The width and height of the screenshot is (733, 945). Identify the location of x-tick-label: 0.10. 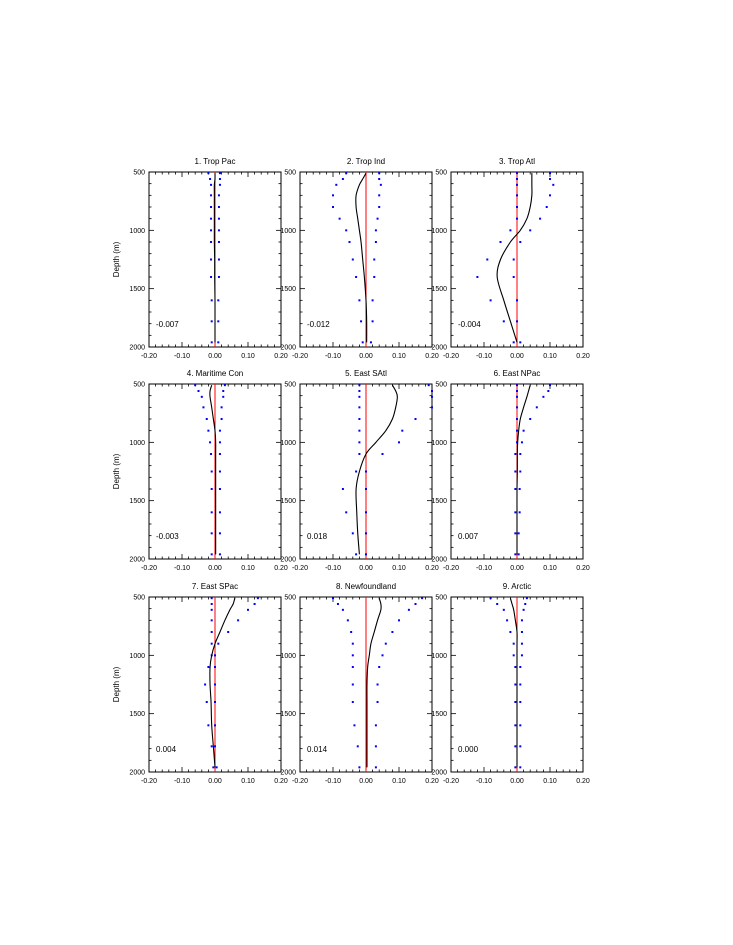
(550, 356).